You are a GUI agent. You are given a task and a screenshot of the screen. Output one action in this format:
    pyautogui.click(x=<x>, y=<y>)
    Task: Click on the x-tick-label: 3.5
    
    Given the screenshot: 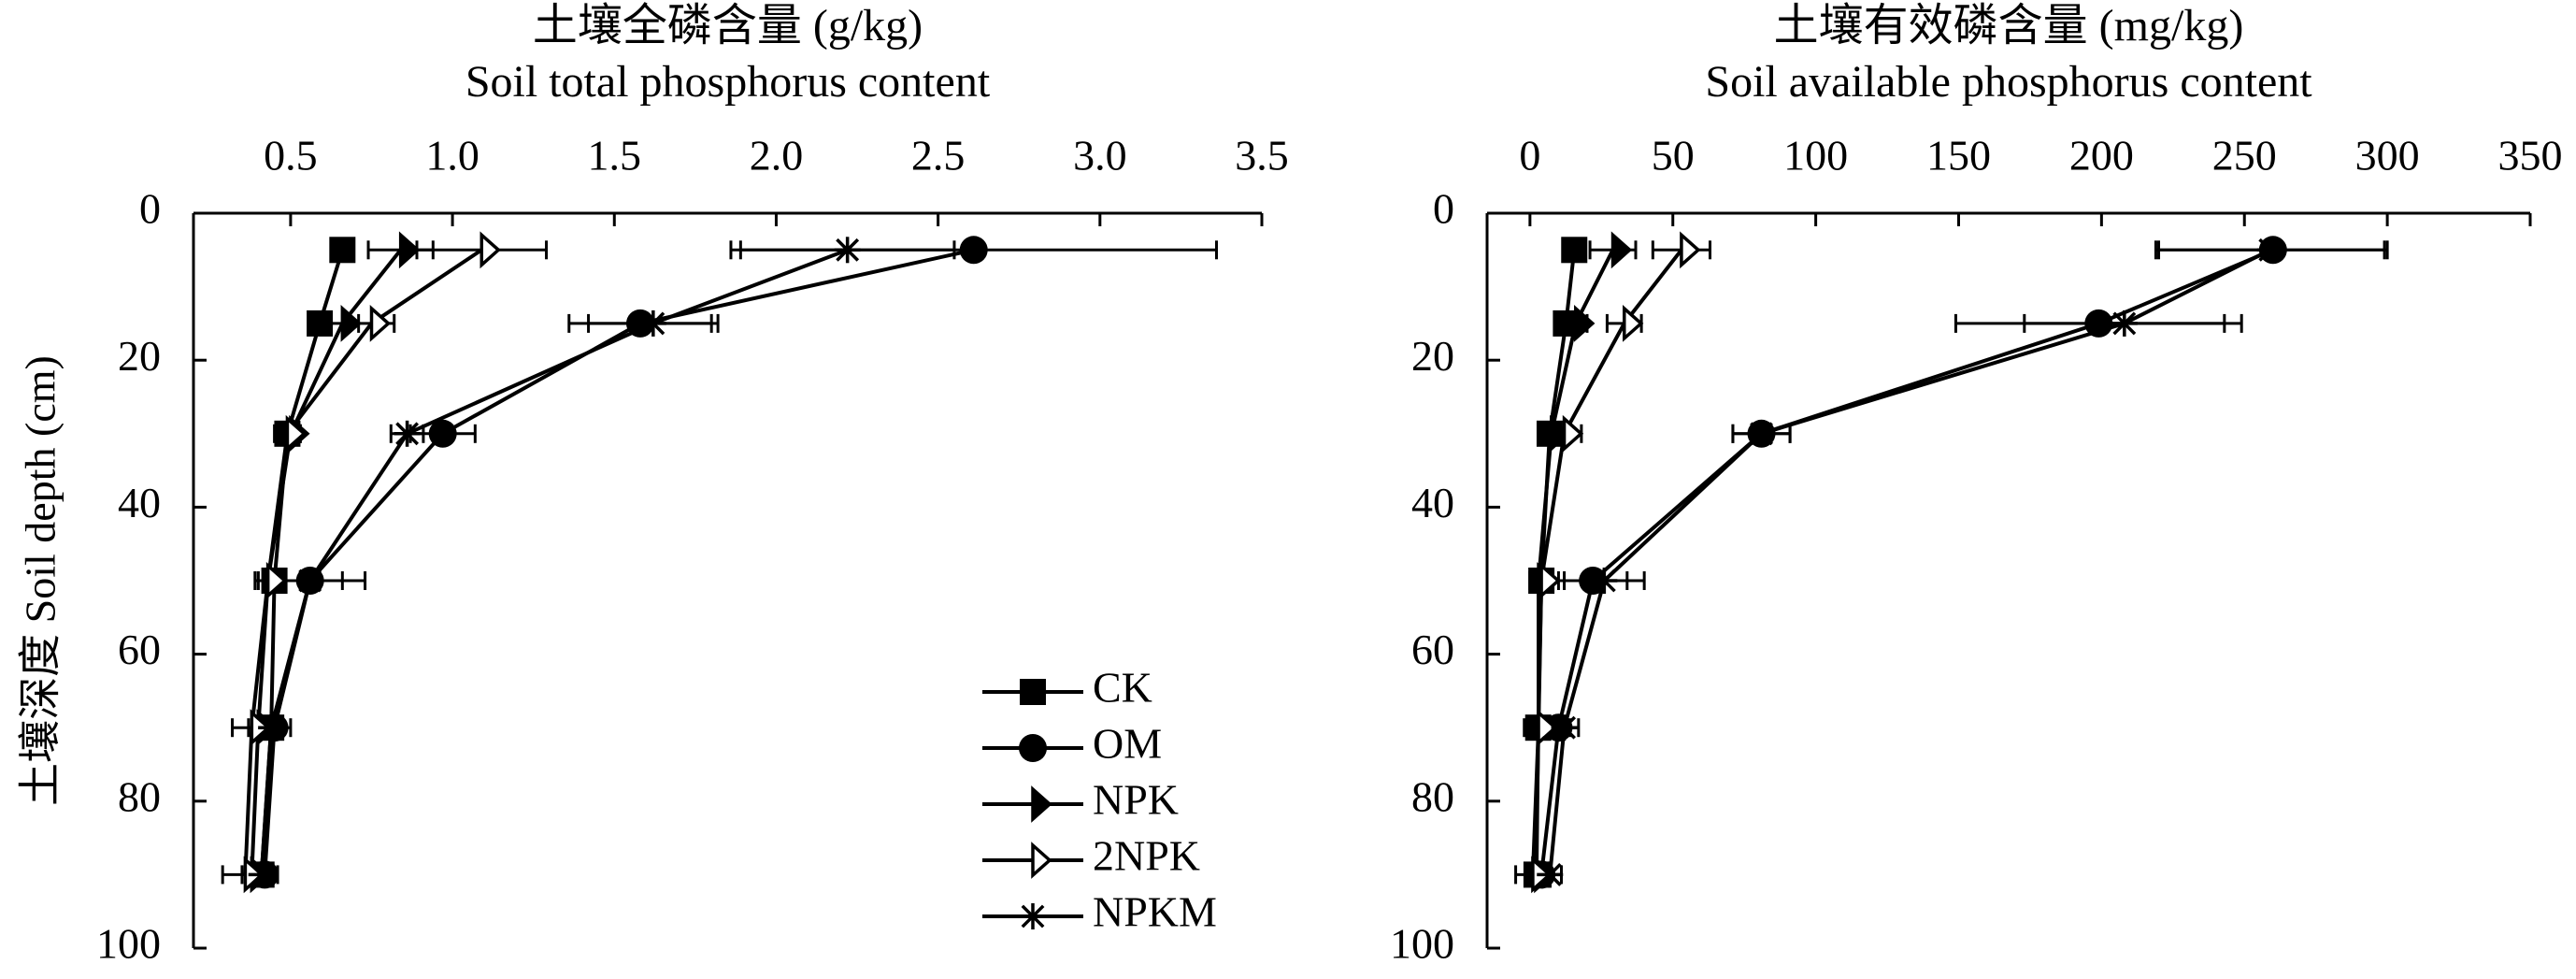 What is the action you would take?
    pyautogui.click(x=1262, y=156)
    